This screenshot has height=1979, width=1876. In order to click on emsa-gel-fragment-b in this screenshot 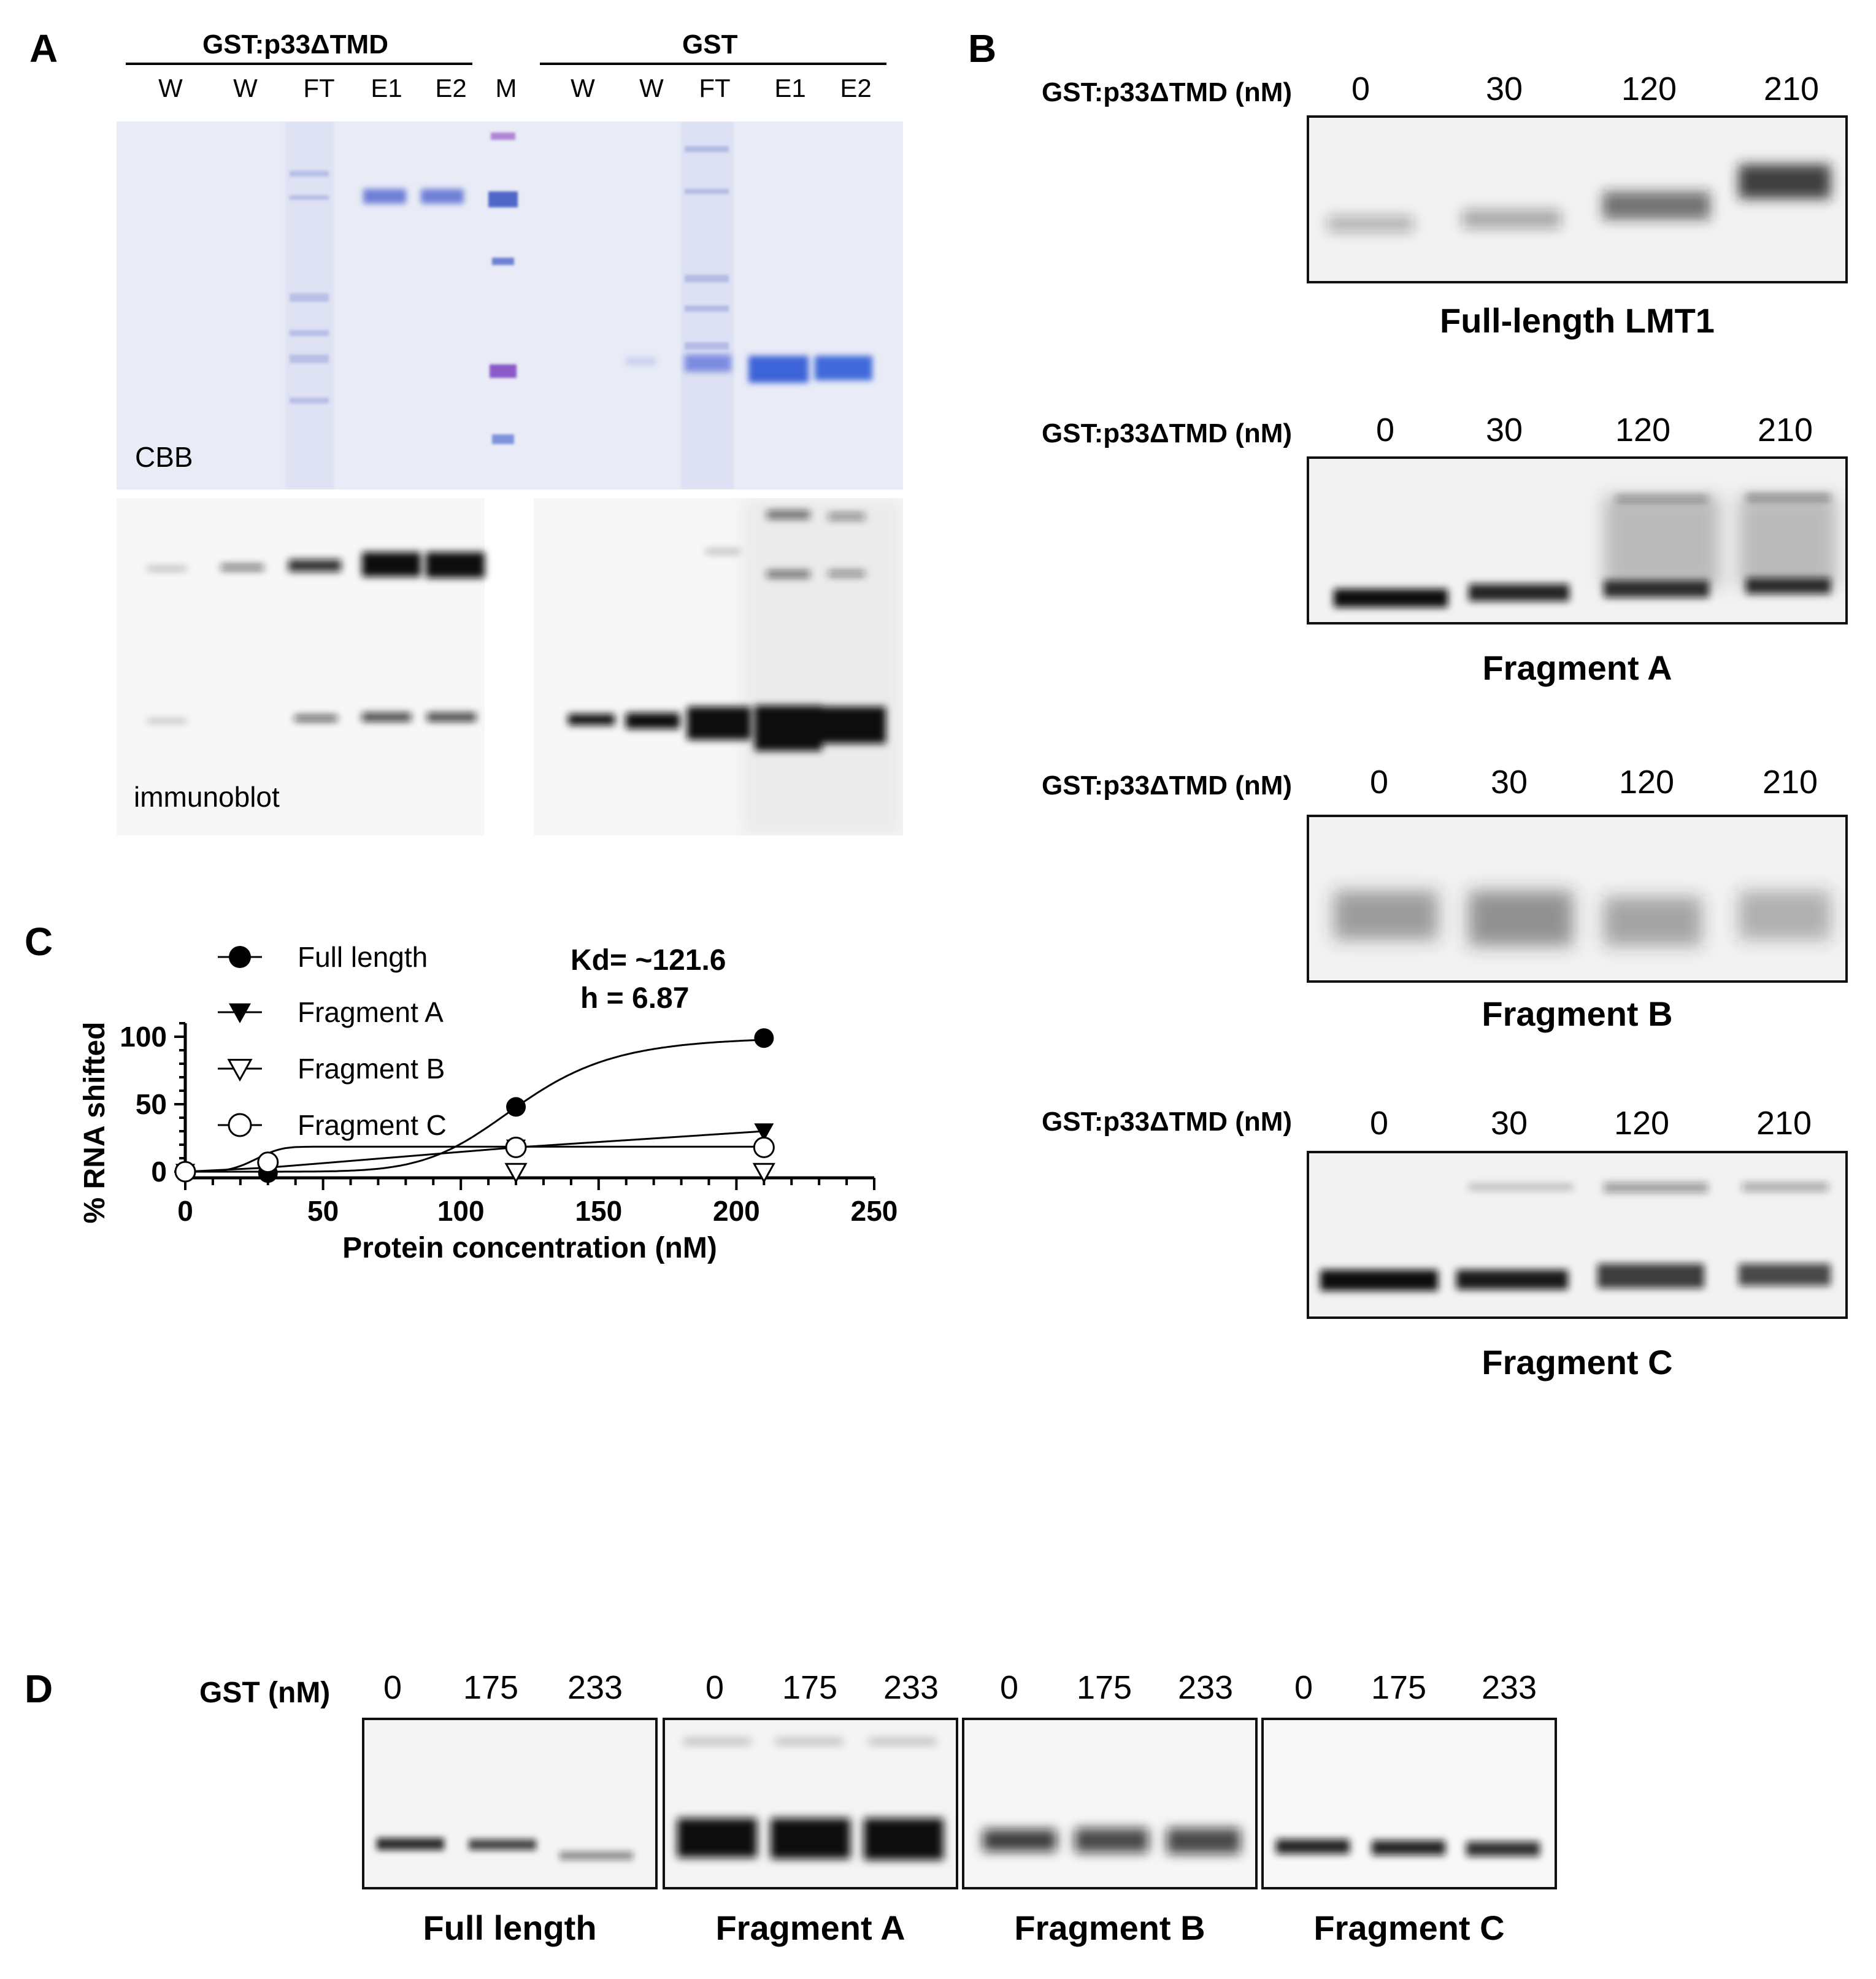, I will do `click(1578, 899)`.